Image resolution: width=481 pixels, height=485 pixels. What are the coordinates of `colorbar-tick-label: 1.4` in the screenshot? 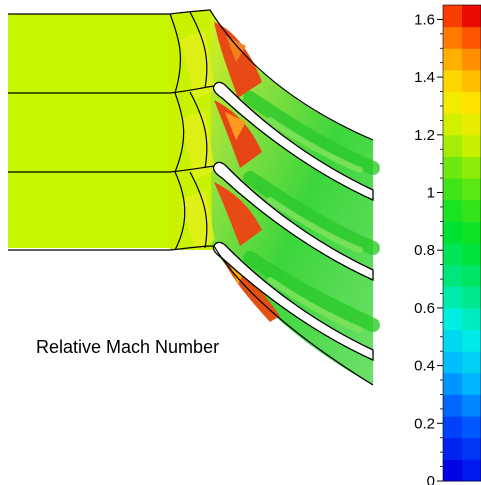 It's located at (424, 77).